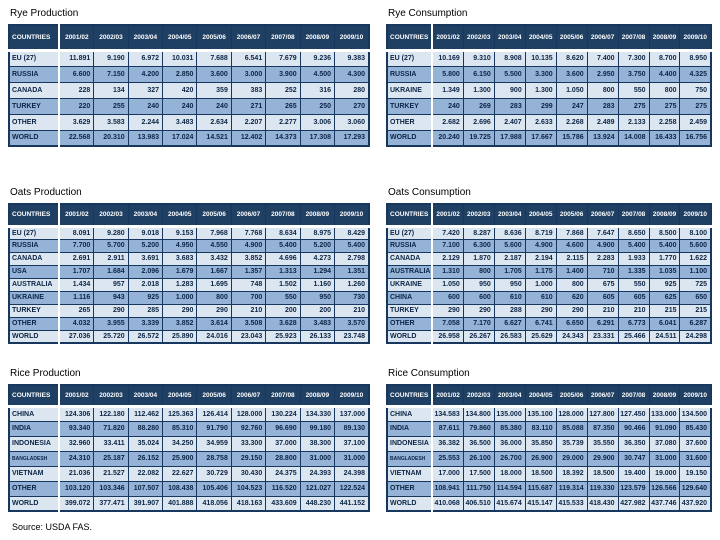 This screenshot has height=540, width=720. Describe the element at coordinates (76, 284) in the screenshot. I see `value-cell: 1.434` at that location.